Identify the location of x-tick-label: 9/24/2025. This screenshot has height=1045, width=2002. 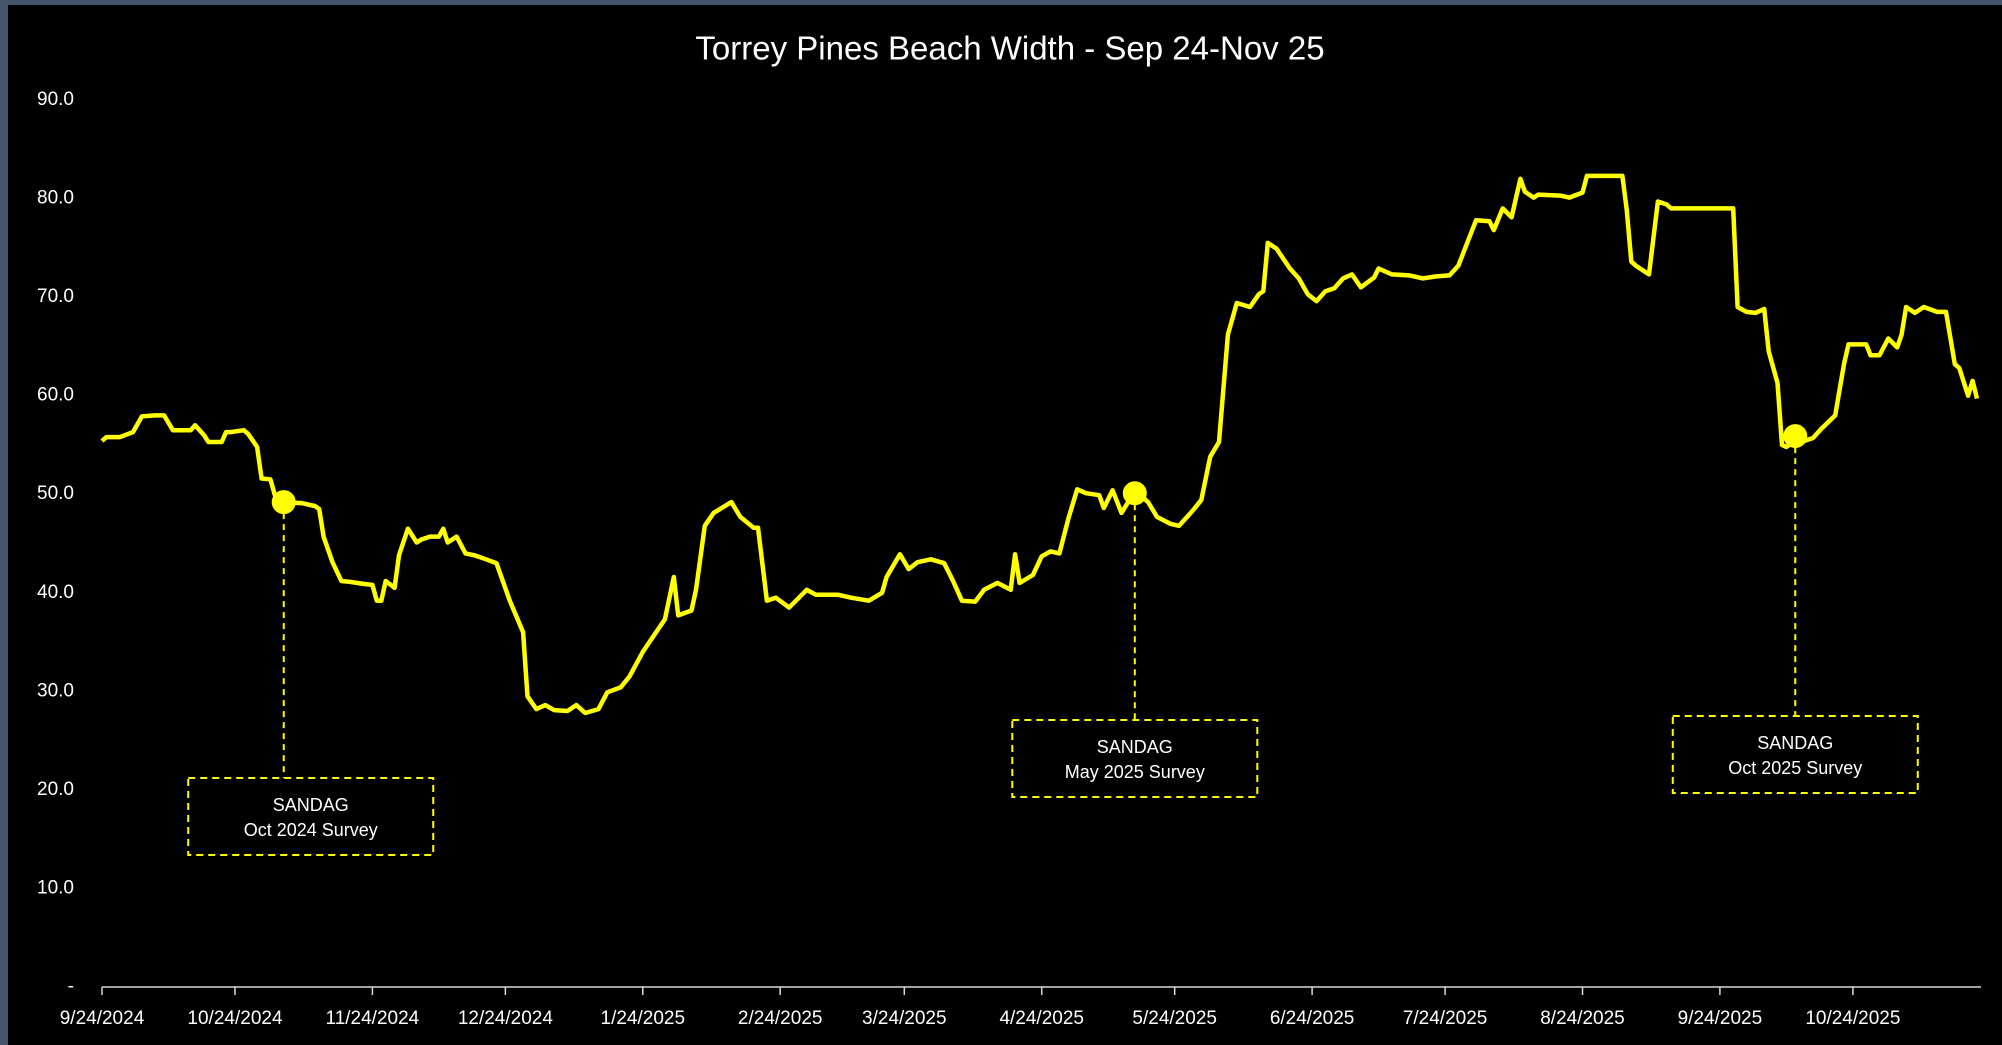
(1720, 1018).